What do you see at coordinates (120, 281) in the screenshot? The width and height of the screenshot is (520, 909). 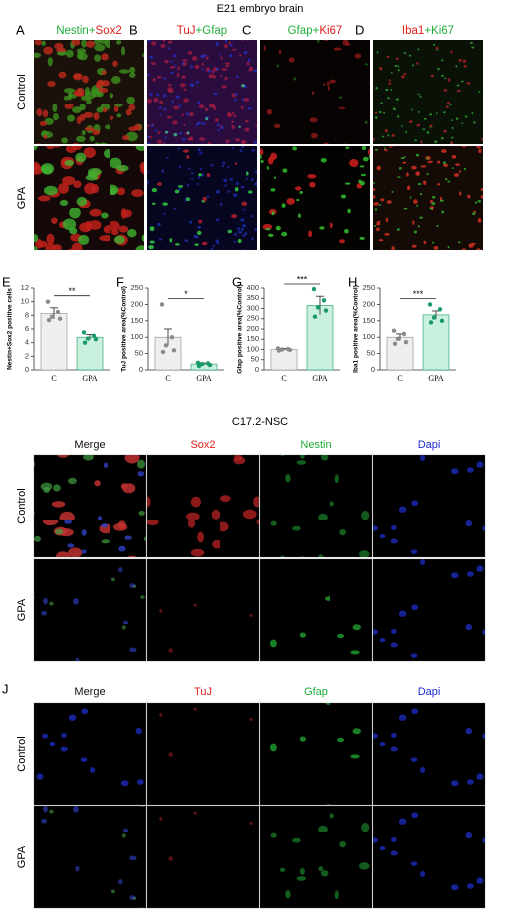 I see `panel-letter: F` at bounding box center [120, 281].